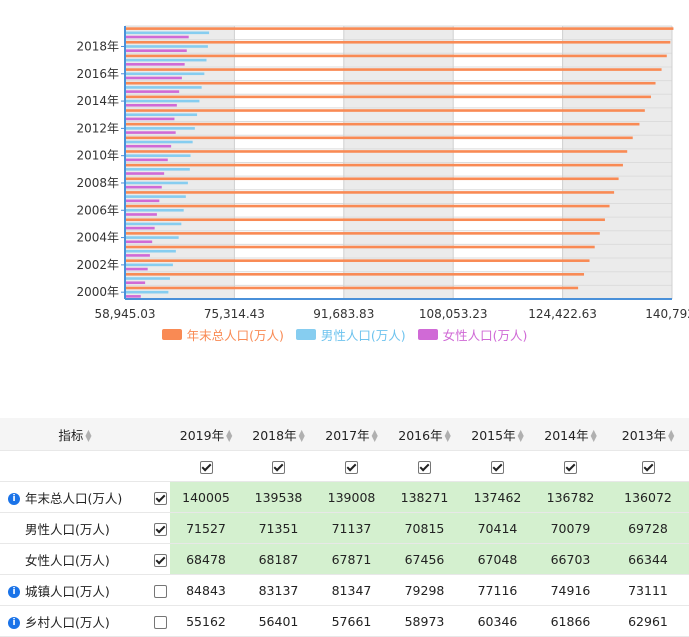 Image resolution: width=689 pixels, height=637 pixels. What do you see at coordinates (97, 156) in the screenshot?
I see `y-tick-label: 2010年` at bounding box center [97, 156].